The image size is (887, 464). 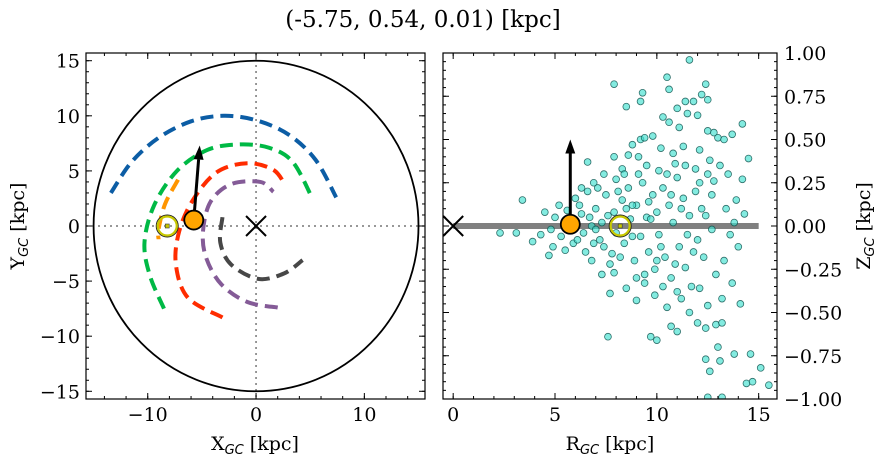 I want to click on x-tick-label: 0, so click(x=256, y=415).